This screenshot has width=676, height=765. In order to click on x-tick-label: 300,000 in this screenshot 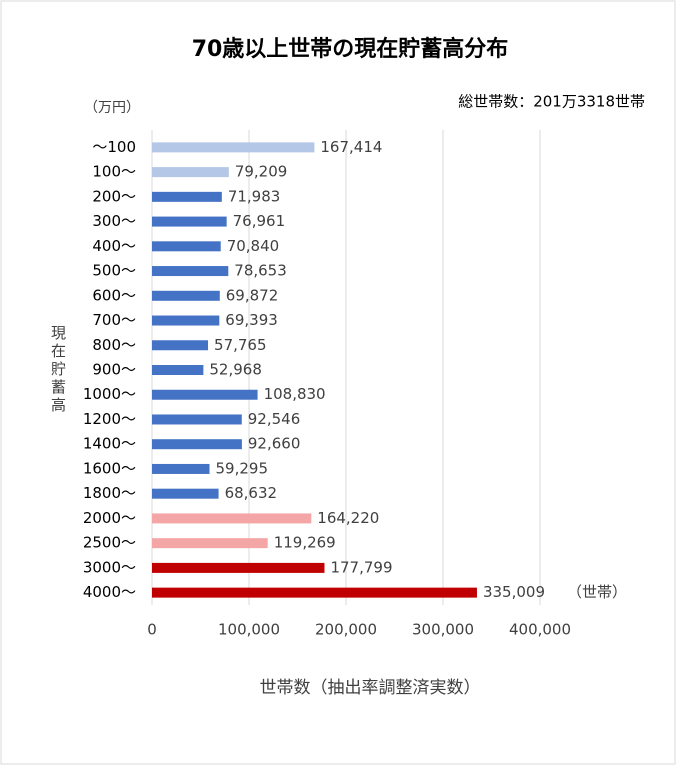, I will do `click(443, 630)`.